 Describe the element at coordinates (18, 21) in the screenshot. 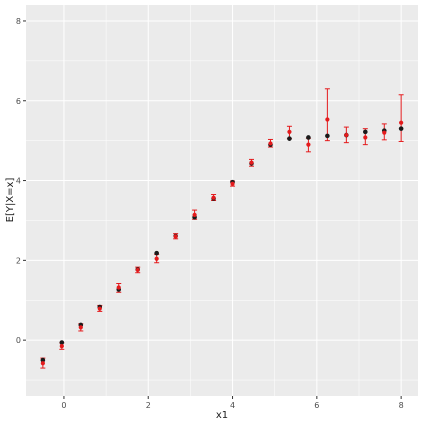

I see `y-tick-label: 8` at that location.